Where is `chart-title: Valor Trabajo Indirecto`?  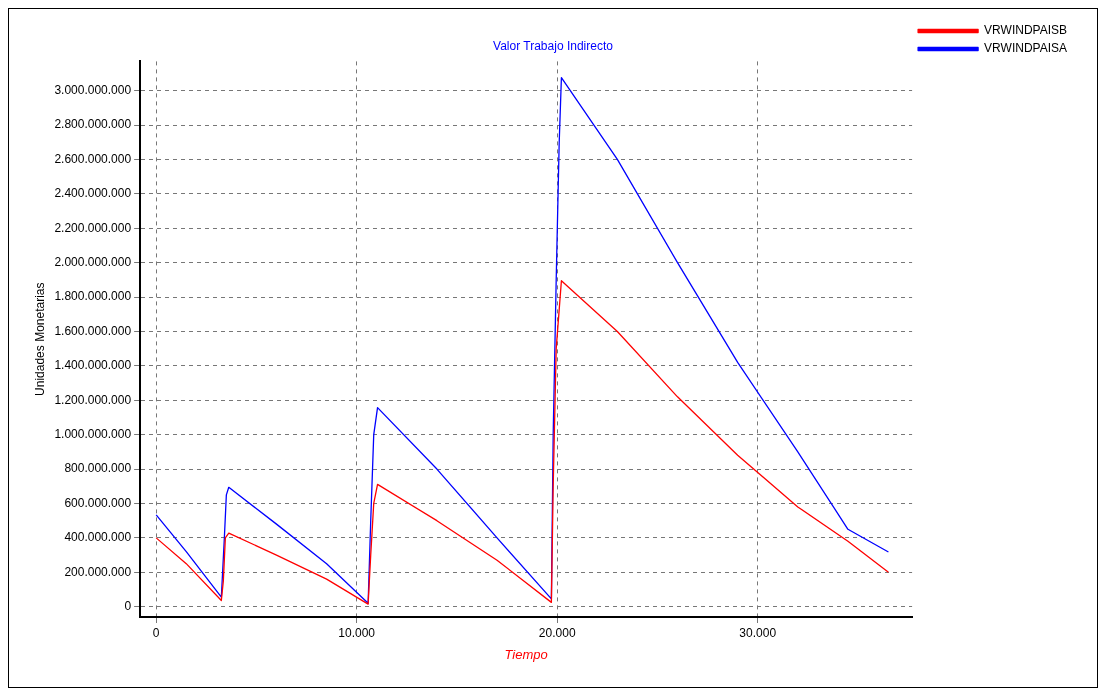
chart-title: Valor Trabajo Indirecto is located at coordinates (553, 45).